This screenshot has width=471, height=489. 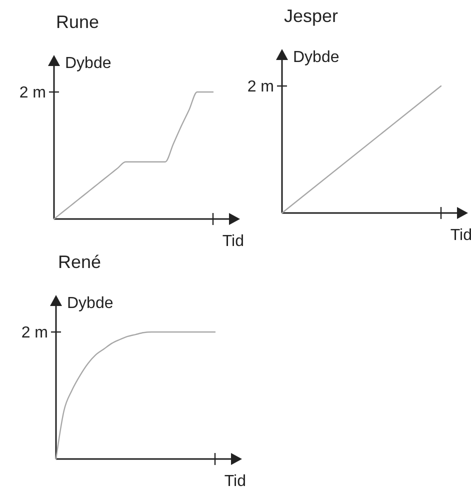 I want to click on annotation: 2 m, so click(x=260, y=87).